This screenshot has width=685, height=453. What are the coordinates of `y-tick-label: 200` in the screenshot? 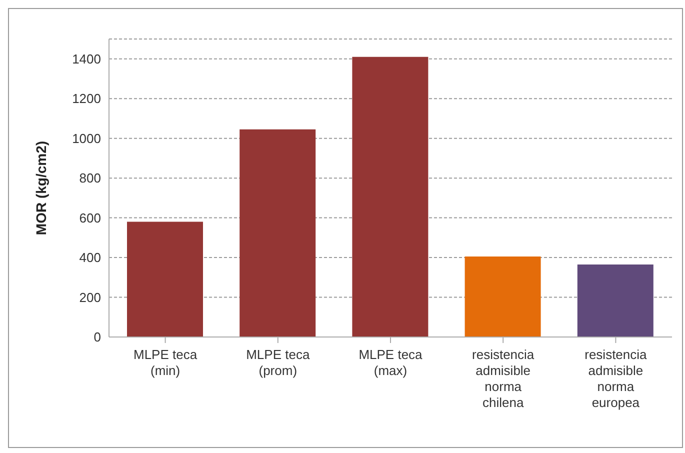 It's located at (90, 297).